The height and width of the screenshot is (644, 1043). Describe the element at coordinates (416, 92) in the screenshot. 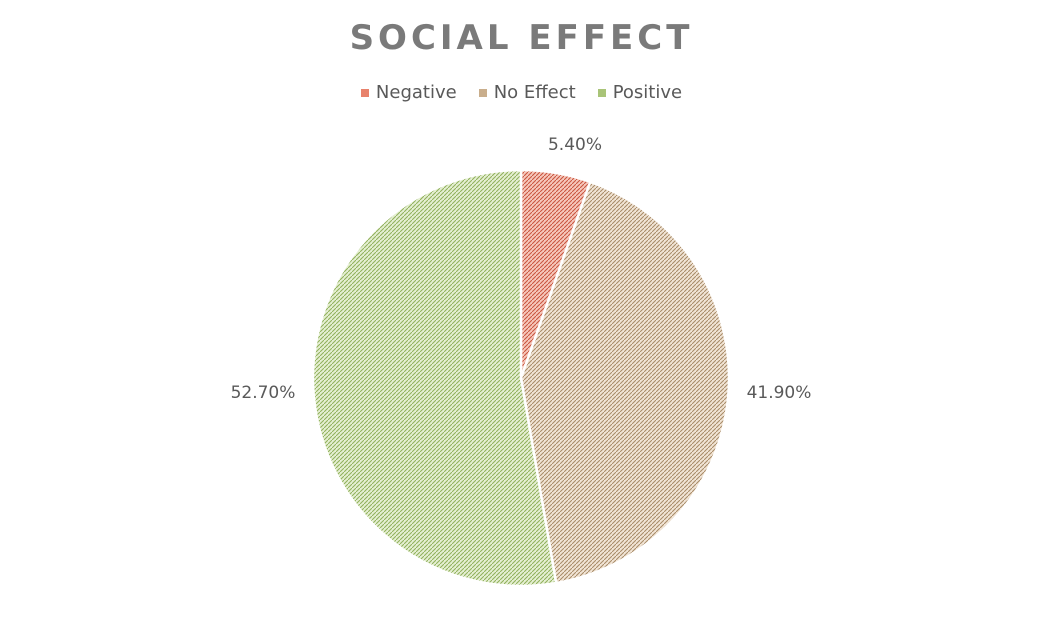

I see `legend-label-negative: Negative` at that location.